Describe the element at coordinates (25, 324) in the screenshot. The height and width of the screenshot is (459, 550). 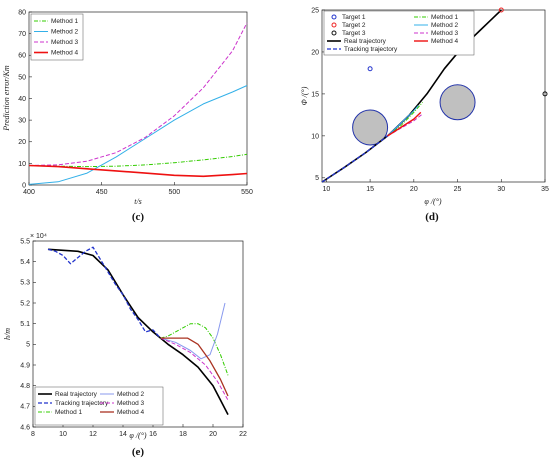
I see `e-ytick-label: 5.1` at that location.